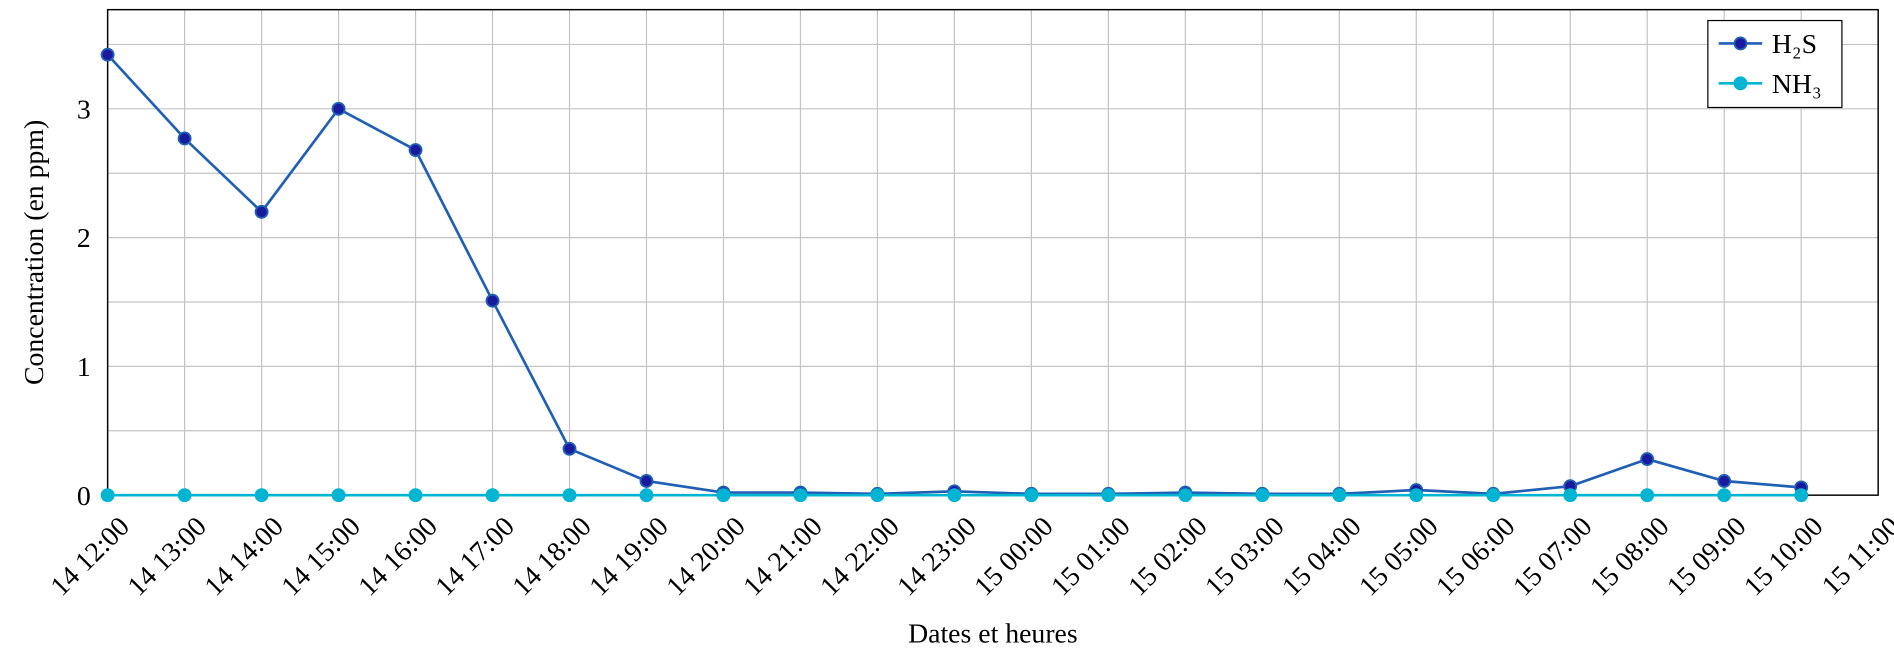 This screenshot has width=1894, height=657. What do you see at coordinates (1706, 556) in the screenshot?
I see `x-tick-label: 15 09:00` at bounding box center [1706, 556].